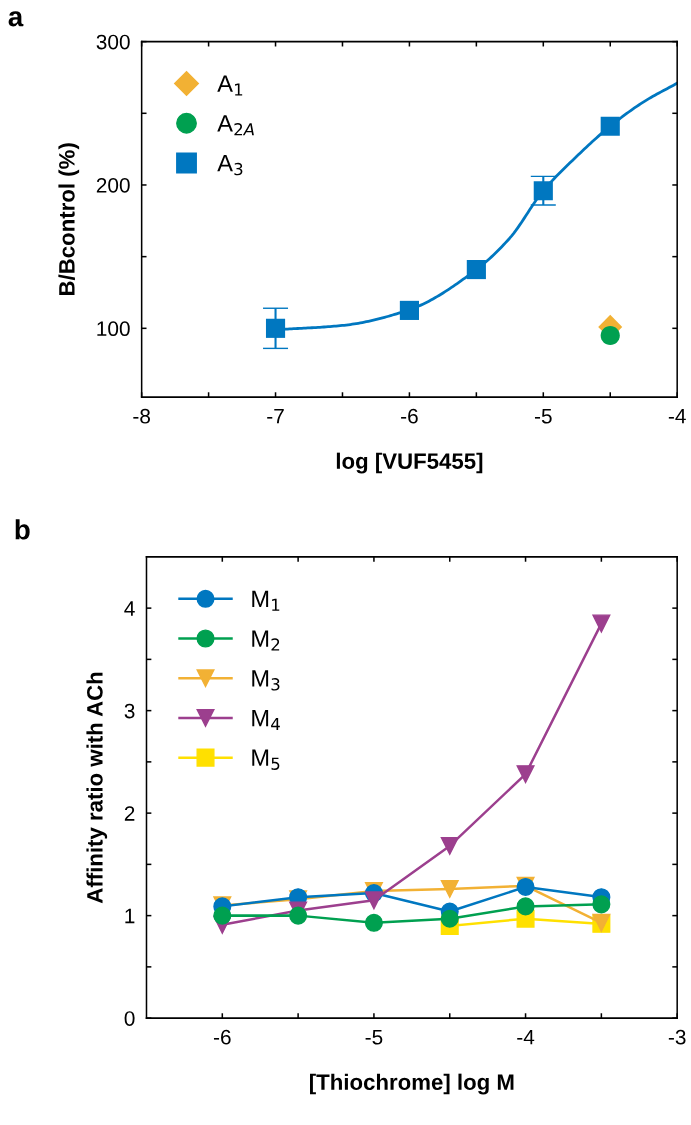  I want to click on chart-title: b, so click(22, 529).